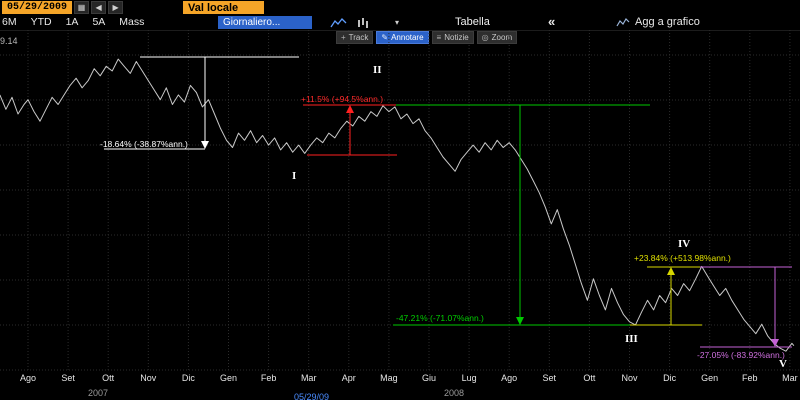 The image size is (800, 400). Describe the element at coordinates (378, 22) in the screenshot. I see `bar-chart-type-button: ▾` at that location.